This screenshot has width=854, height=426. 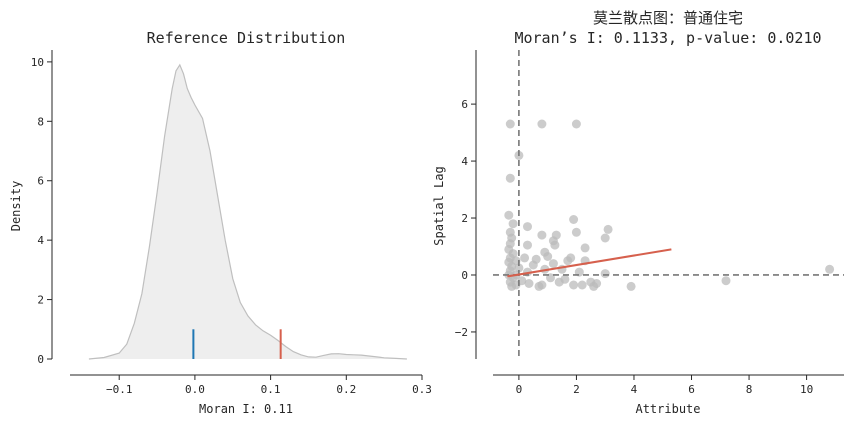 What do you see at coordinates (195, 389) in the screenshot?
I see `x-tick-label: 0.0` at bounding box center [195, 389].